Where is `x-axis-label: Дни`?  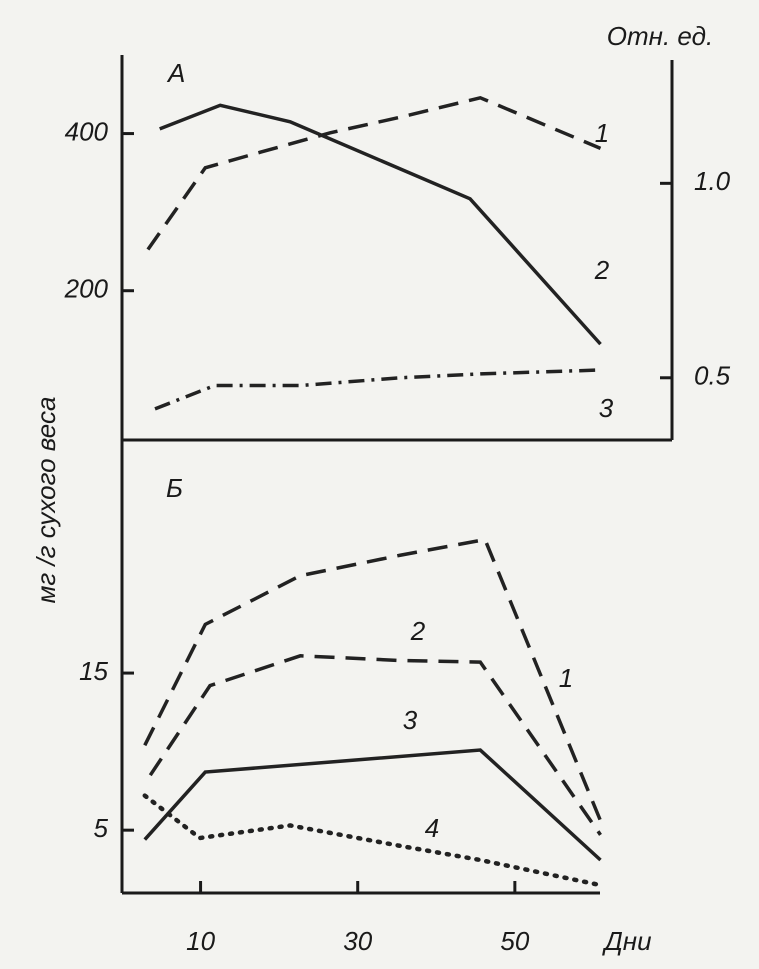 x-axis-label: Дни is located at coordinates (626, 941).